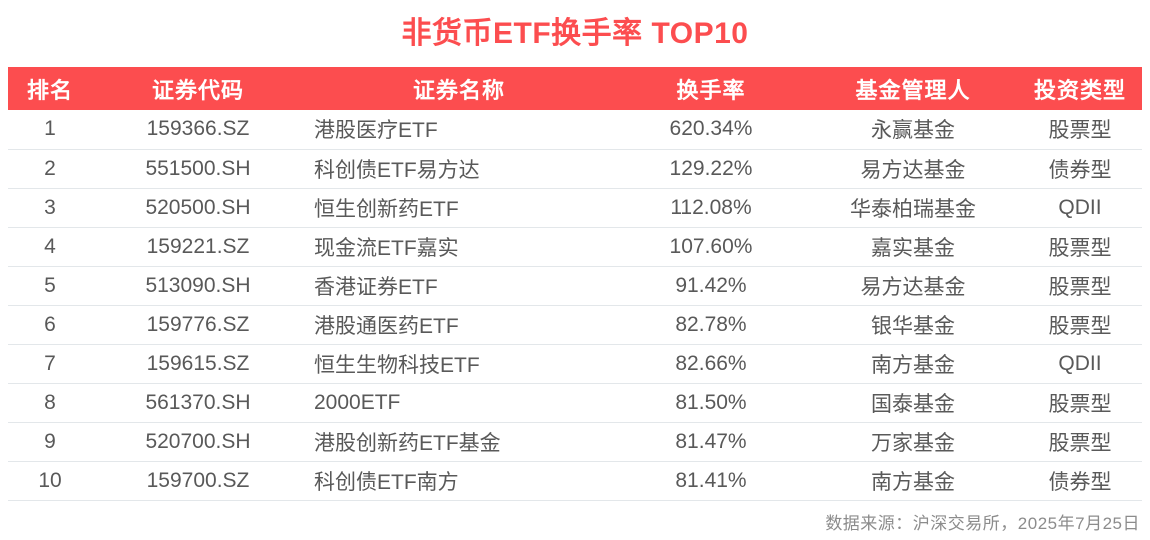 The height and width of the screenshot is (540, 1150). I want to click on header-type: 投资类型, so click(1080, 88).